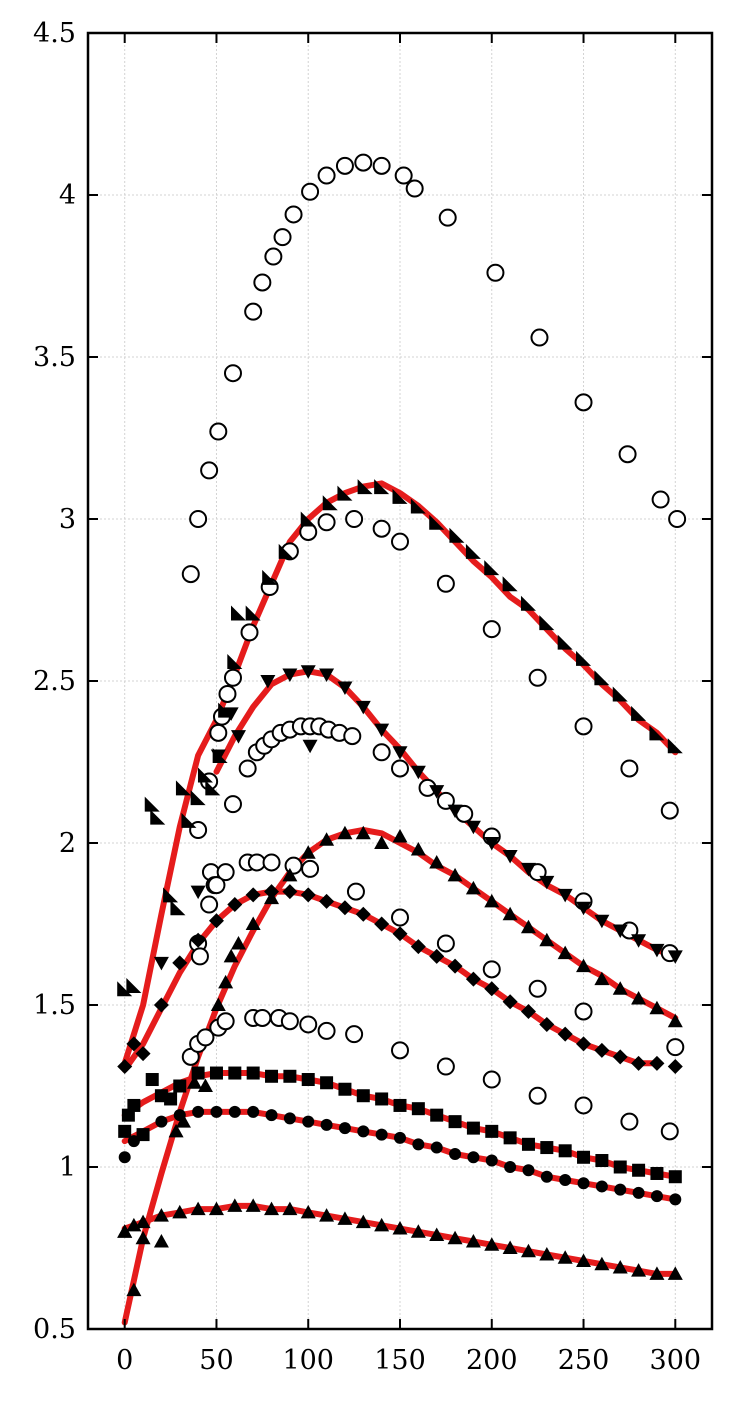  I want to click on x-tick-label: 300, so click(676, 1360).